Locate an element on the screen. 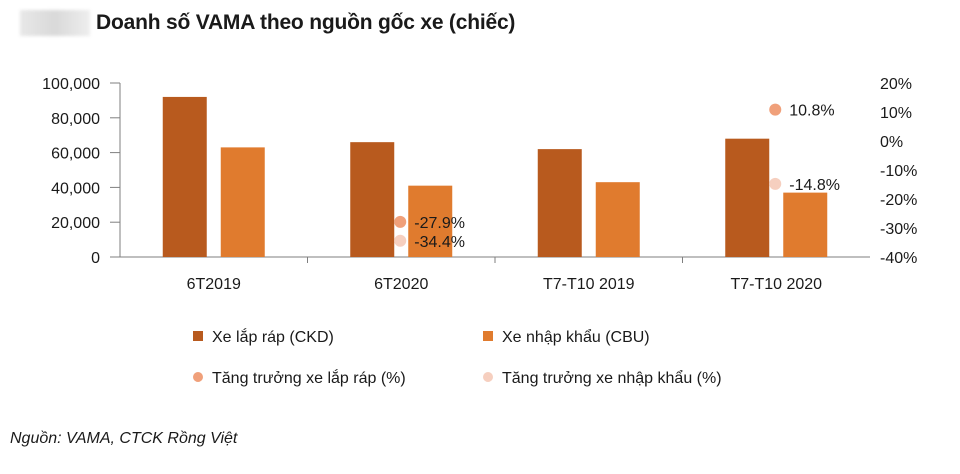  point-data-label: -27.9% is located at coordinates (439, 223).